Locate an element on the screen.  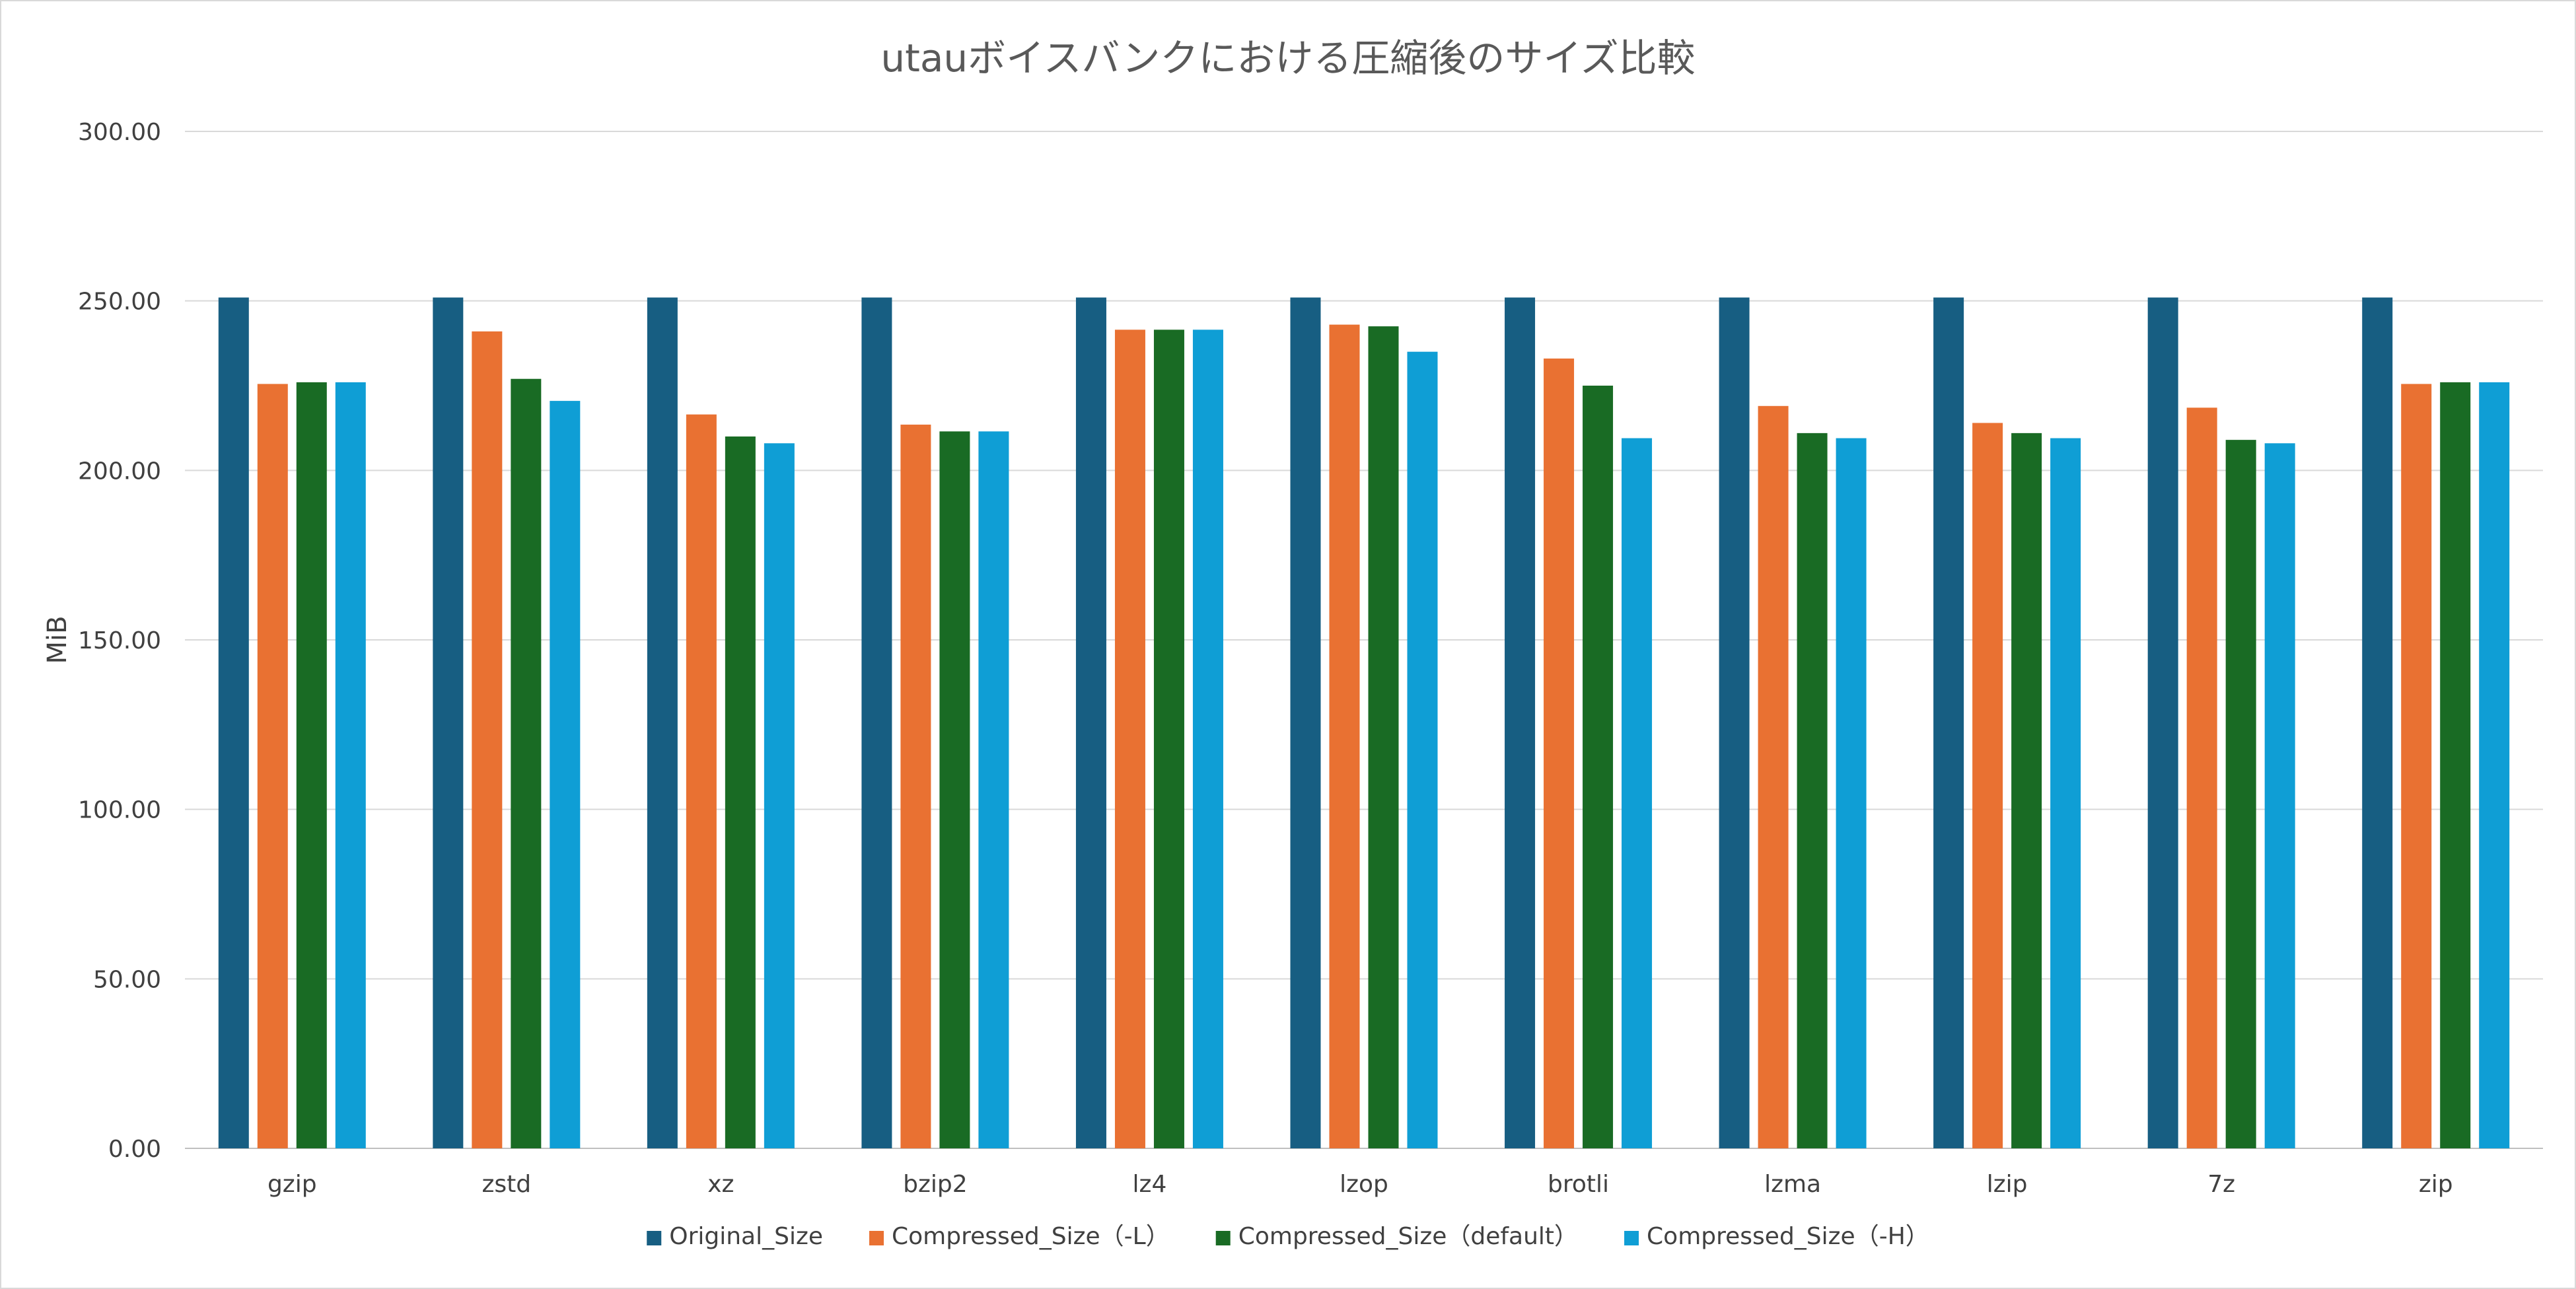
legend-item: Compressed_Size（-L） is located at coordinates (1020, 1236).